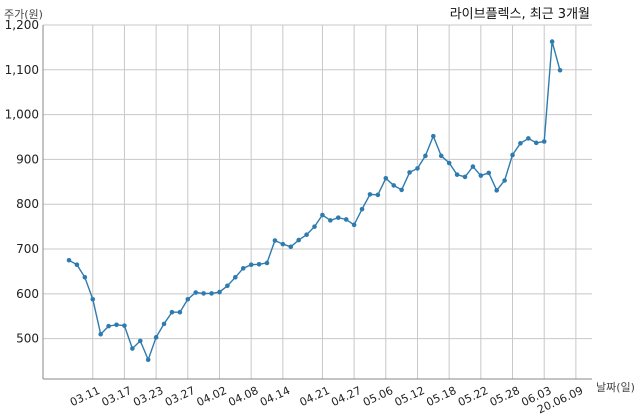 The height and width of the screenshot is (419, 640). I want to click on y-tick-label: 800, so click(27, 204).